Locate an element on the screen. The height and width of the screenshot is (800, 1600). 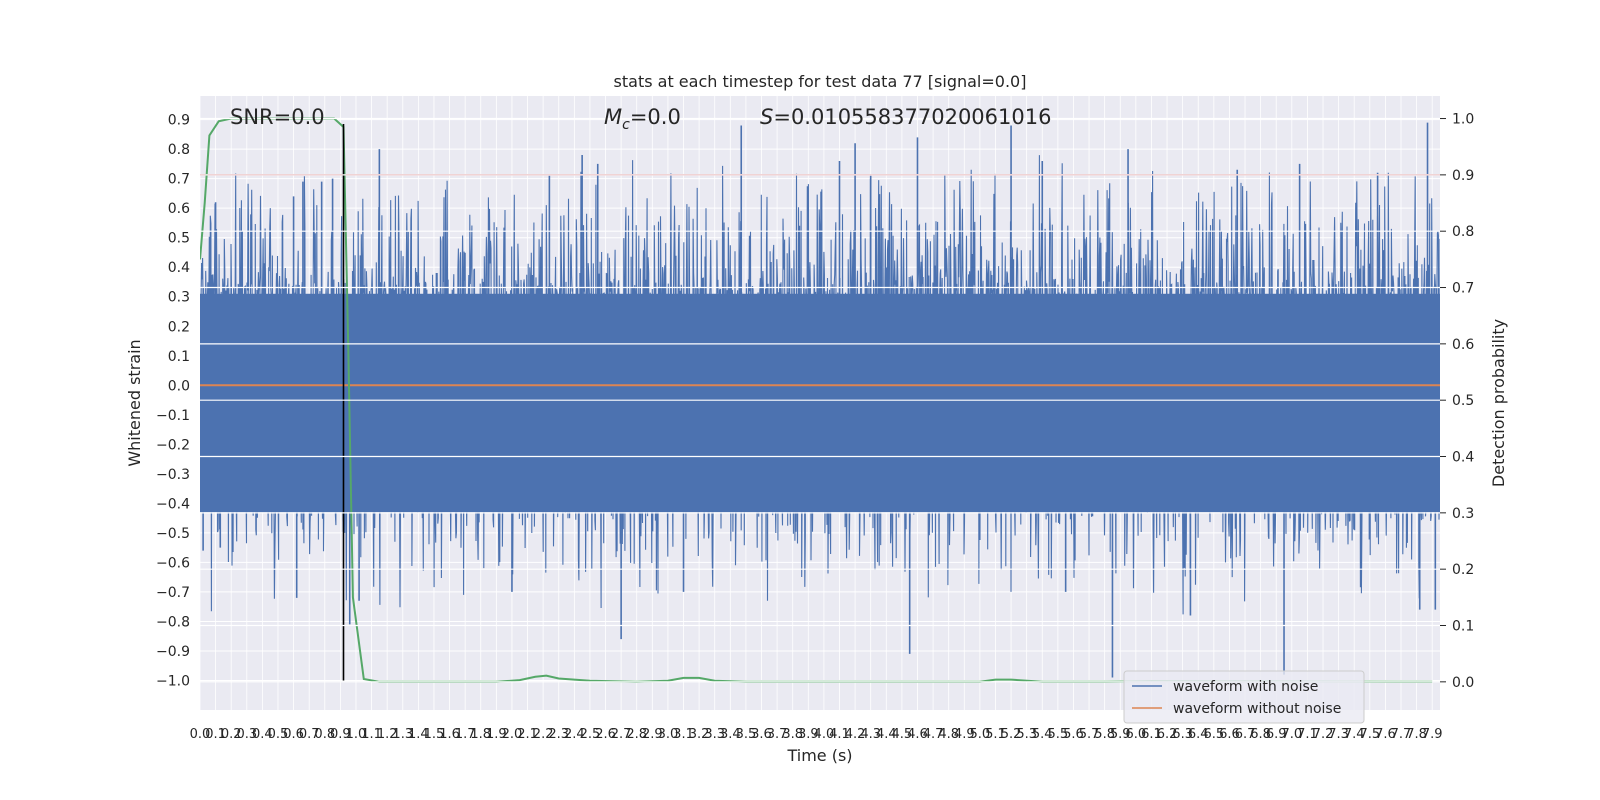
y-axis-label: Whitened strain is located at coordinates (134, 402).